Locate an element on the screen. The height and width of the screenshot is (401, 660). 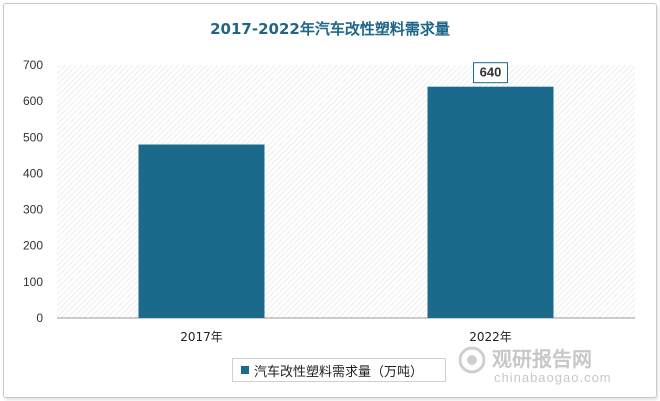
y-tick-label: 200 is located at coordinates (33, 246).